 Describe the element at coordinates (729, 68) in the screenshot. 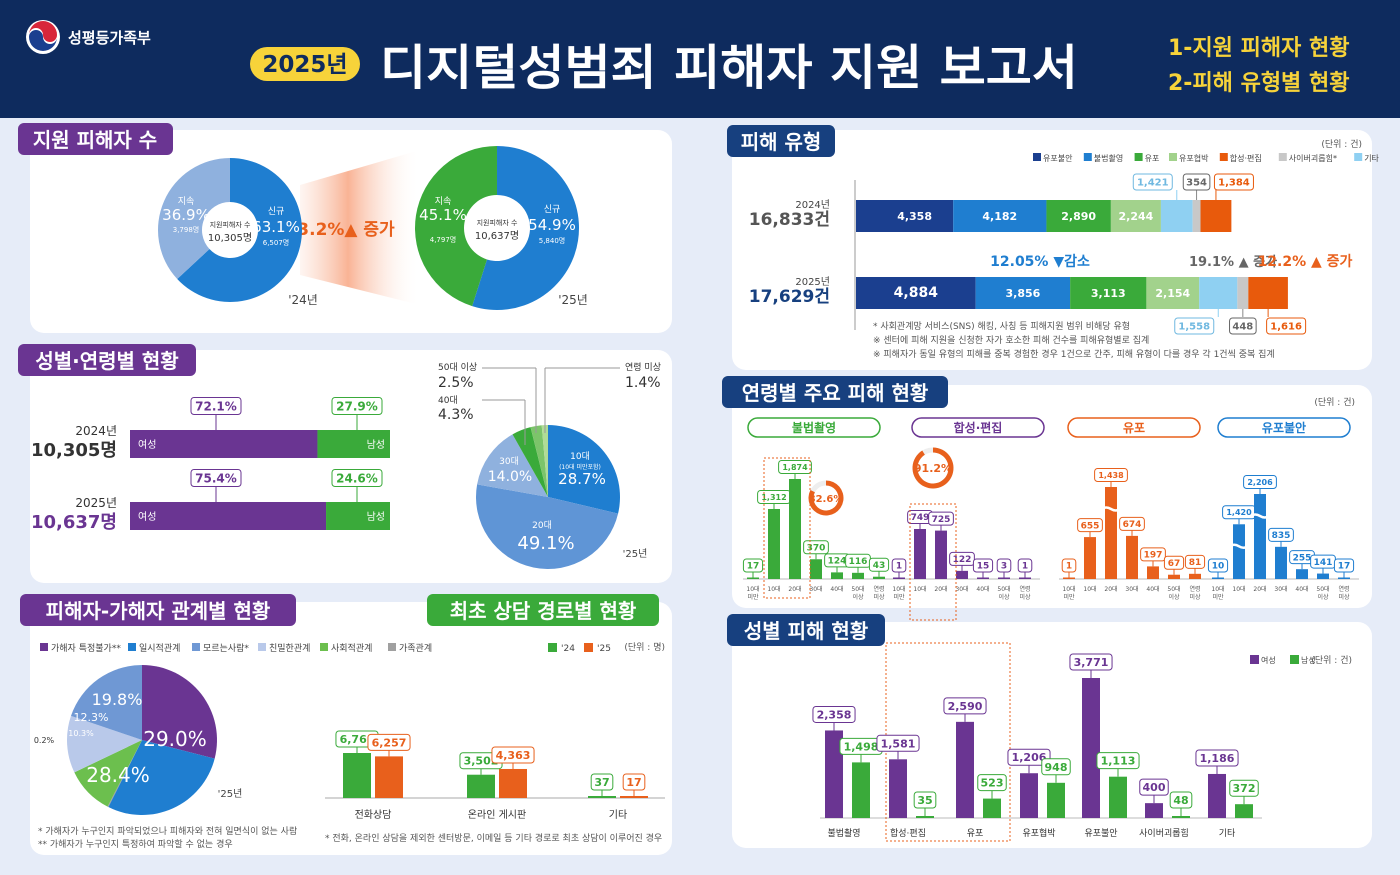

I see `page-title: 디지털성범죄 피해자 지원 보고서` at that location.